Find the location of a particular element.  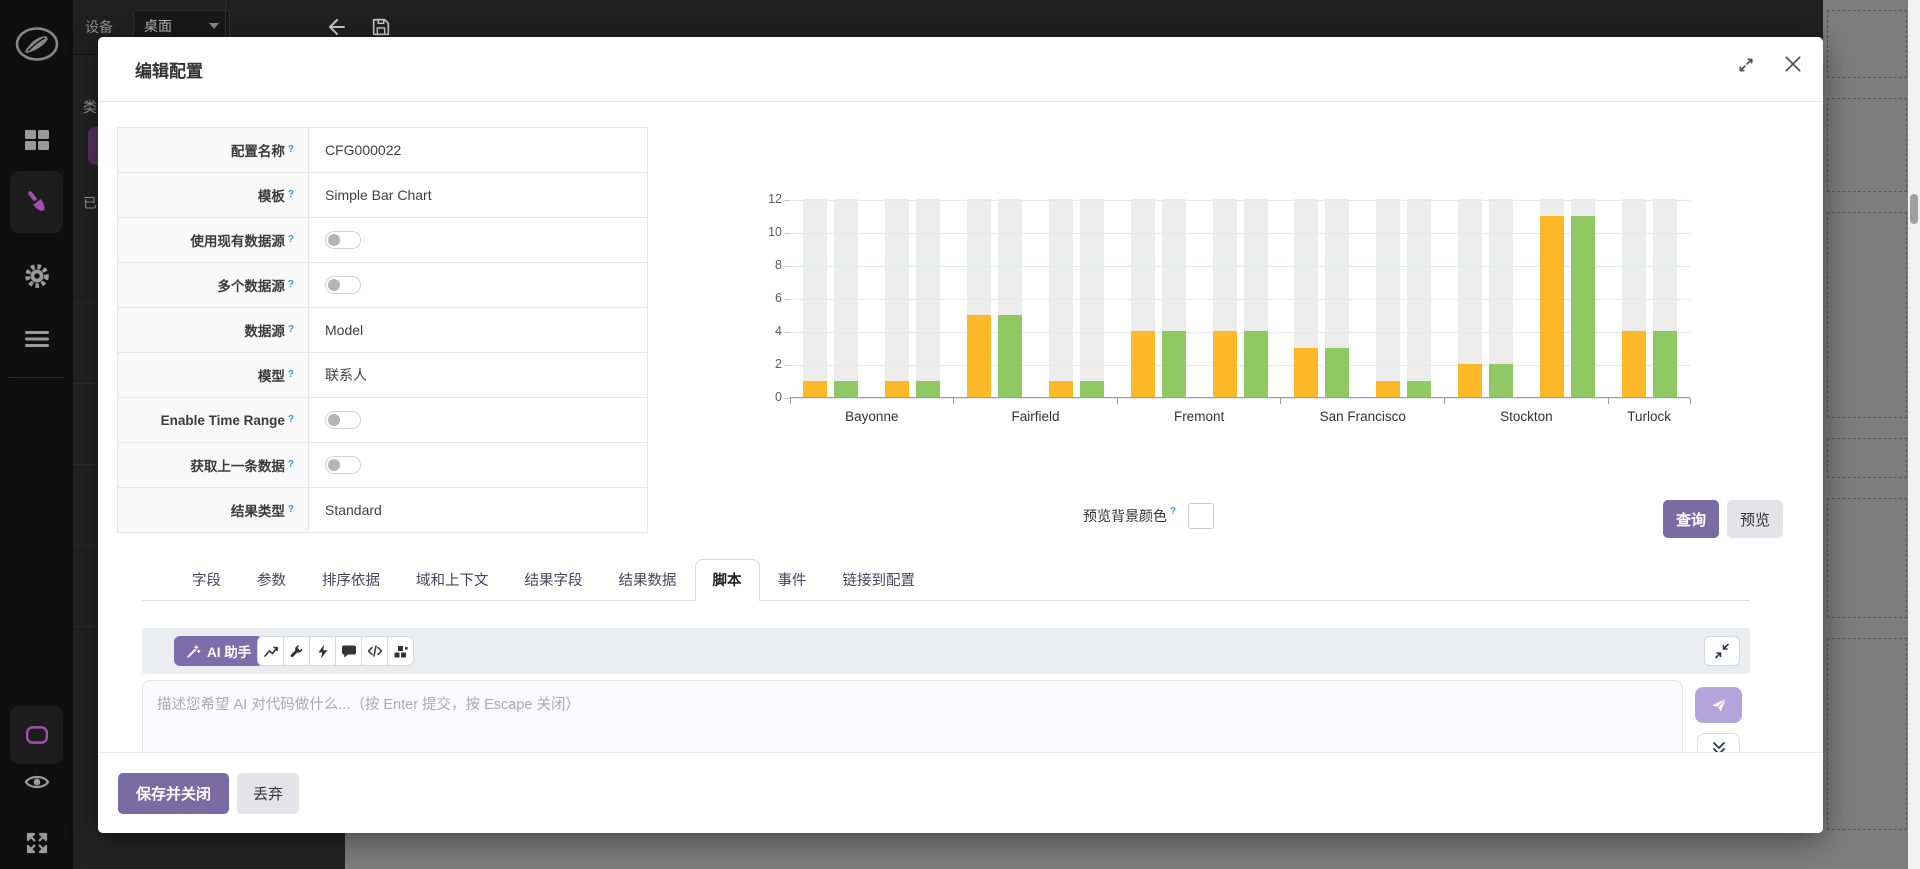

back-arrow-icon is located at coordinates (337, 27).